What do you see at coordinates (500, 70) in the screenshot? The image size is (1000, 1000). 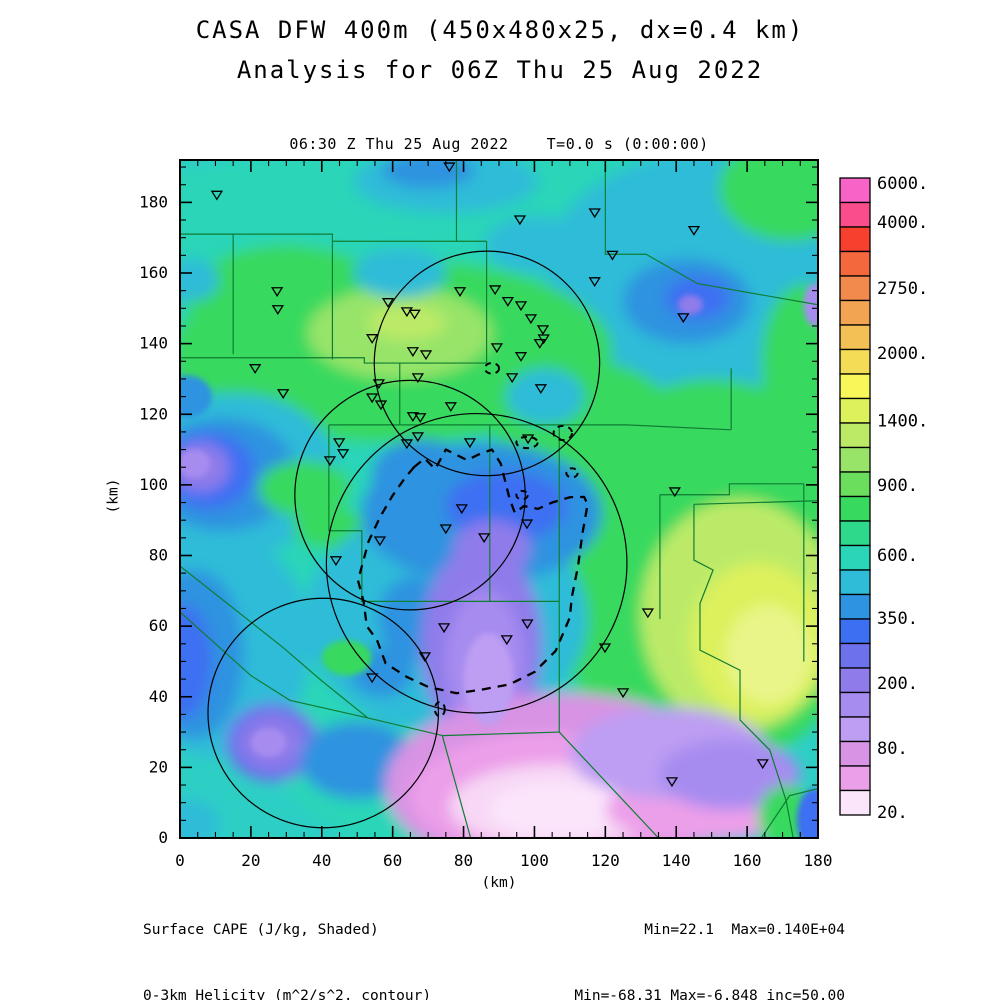 I see `main-title-line2: Analysis for 06Z Thu 25 Aug 2022` at bounding box center [500, 70].